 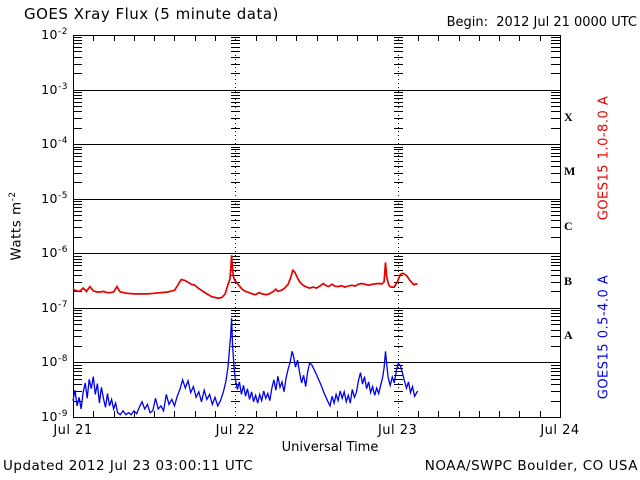 I want to click on y-tick-label: 10-6, so click(x=54, y=253).